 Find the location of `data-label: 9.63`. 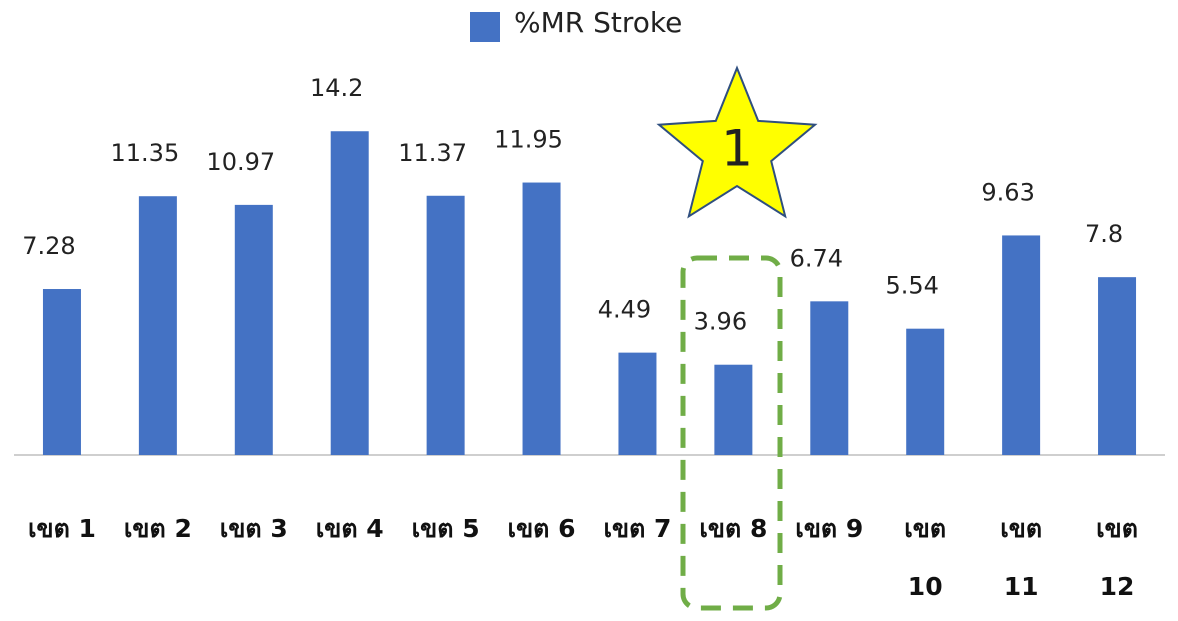

data-label: 9.63 is located at coordinates (1007, 192).